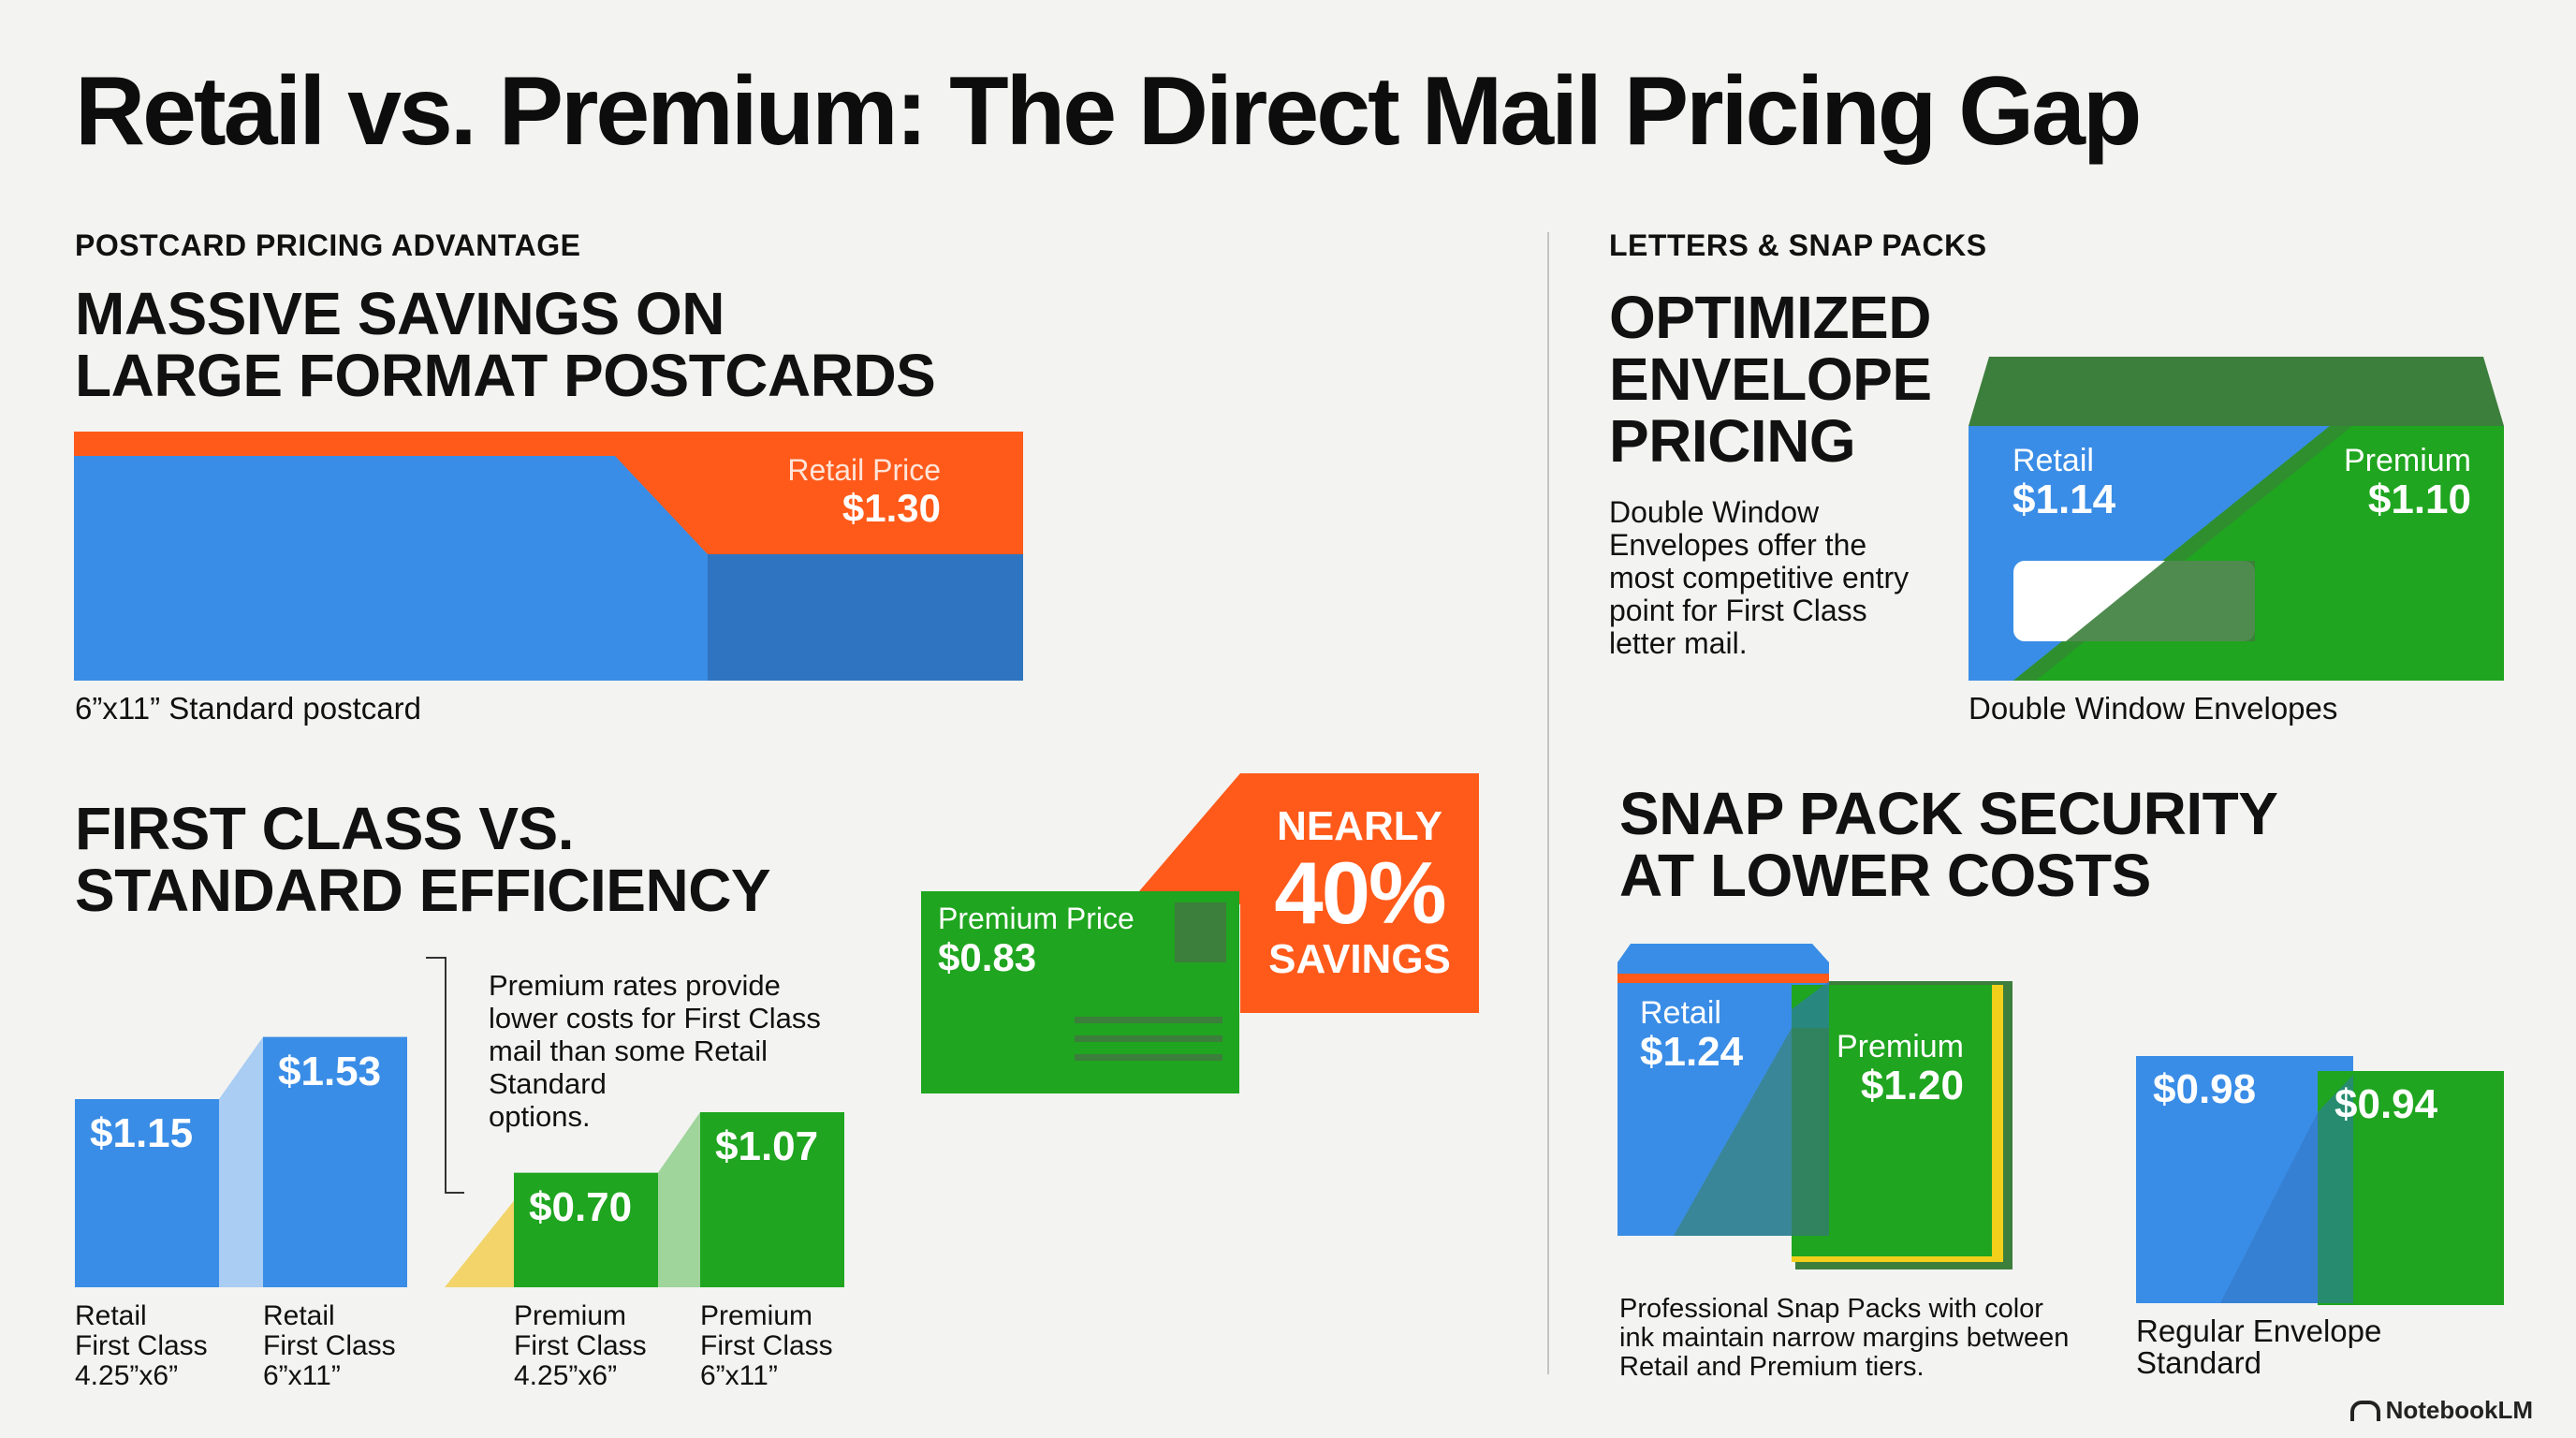  I want to click on snap-premium-value: $1.20, so click(1912, 1085).